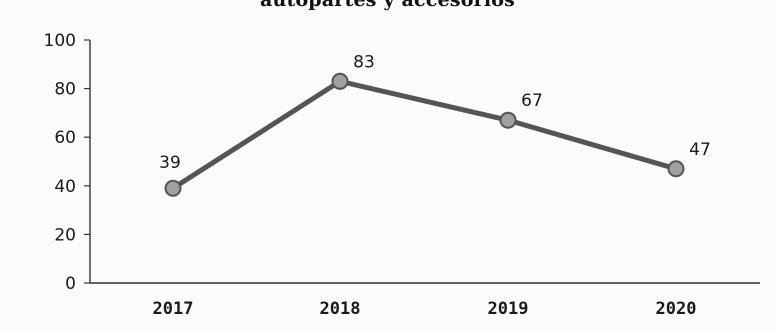 The image size is (775, 333). I want to click on x-tick-label: 2018, so click(340, 309).